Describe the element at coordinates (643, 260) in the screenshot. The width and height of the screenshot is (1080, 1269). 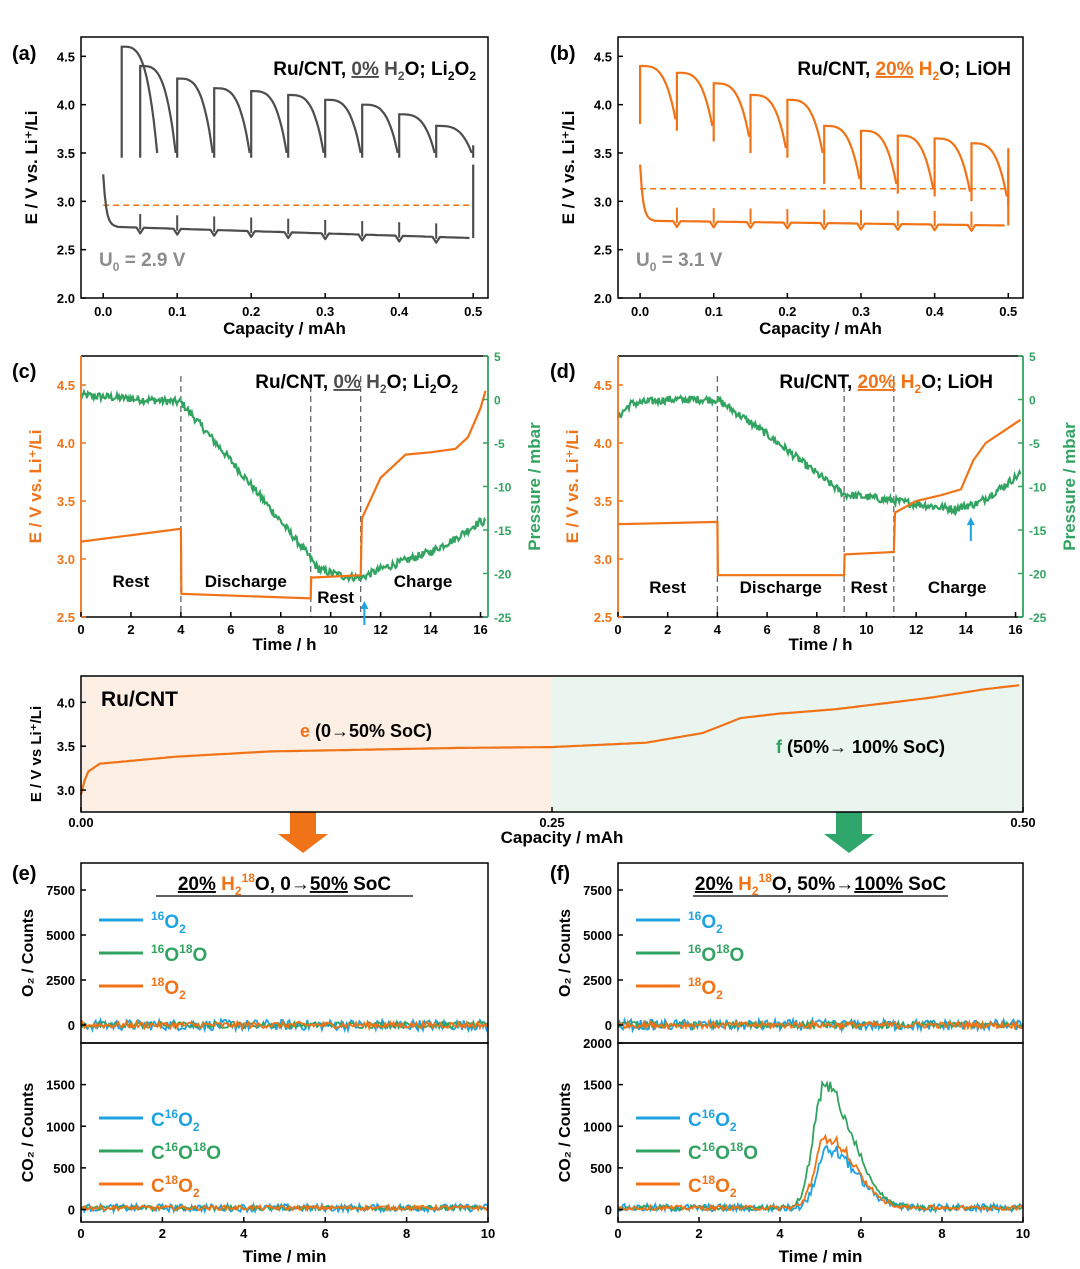
I see `u0-annotation-b-part: U` at that location.